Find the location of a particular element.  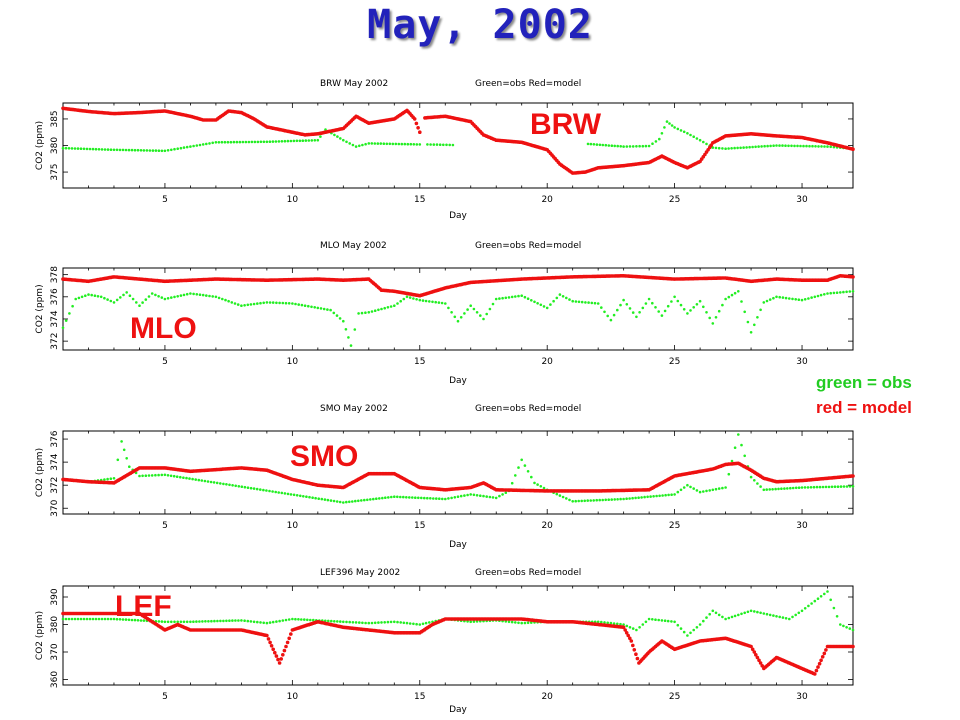

series-model is located at coordinates (458, 477).